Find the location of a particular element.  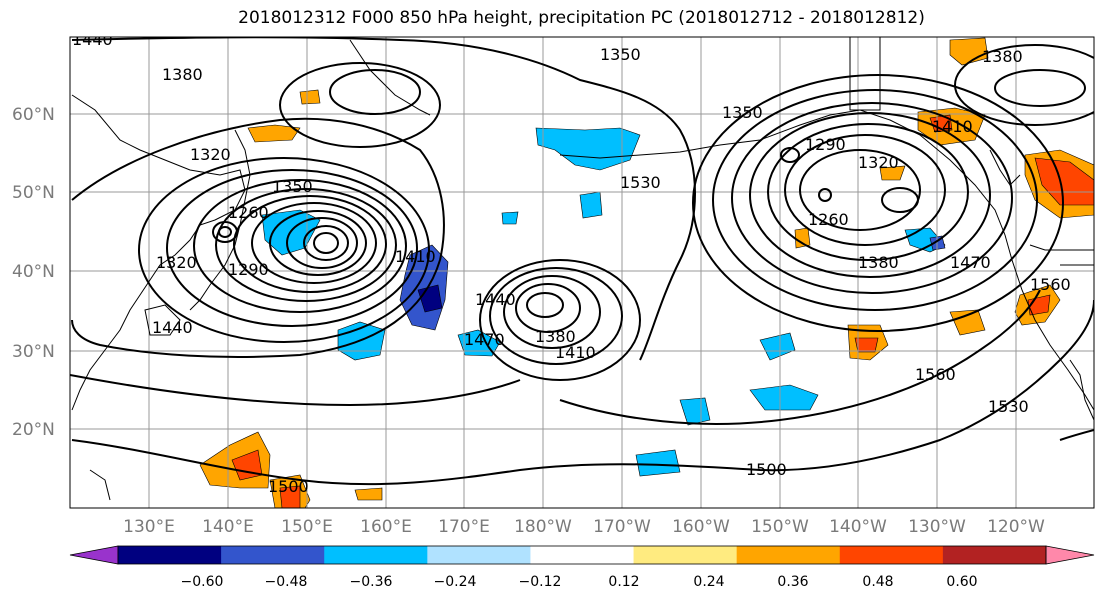

colorbar-tick-label: 0.48 is located at coordinates (877, 582).